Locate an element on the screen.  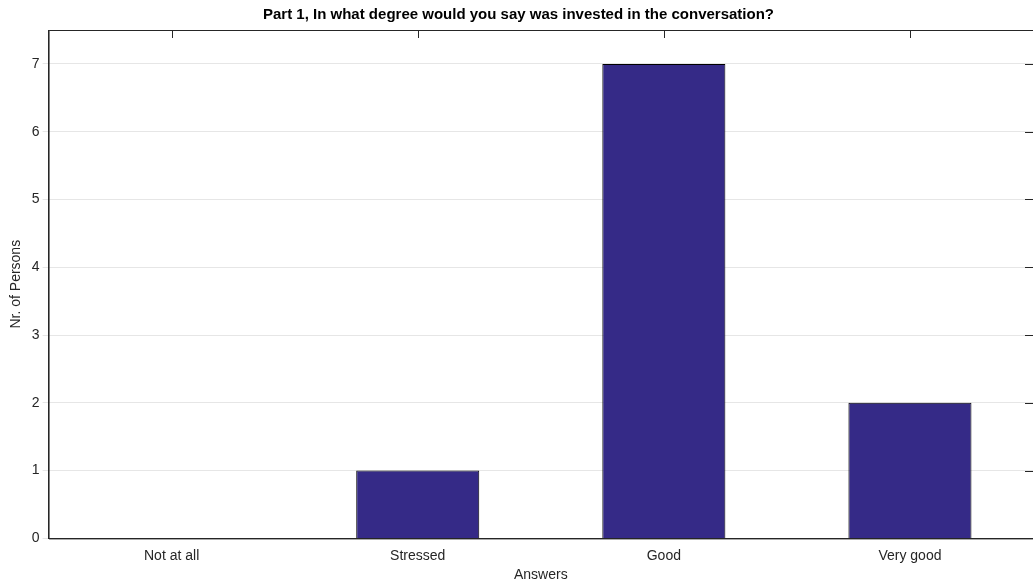
y-tick-label: 5 is located at coordinates (35, 198).